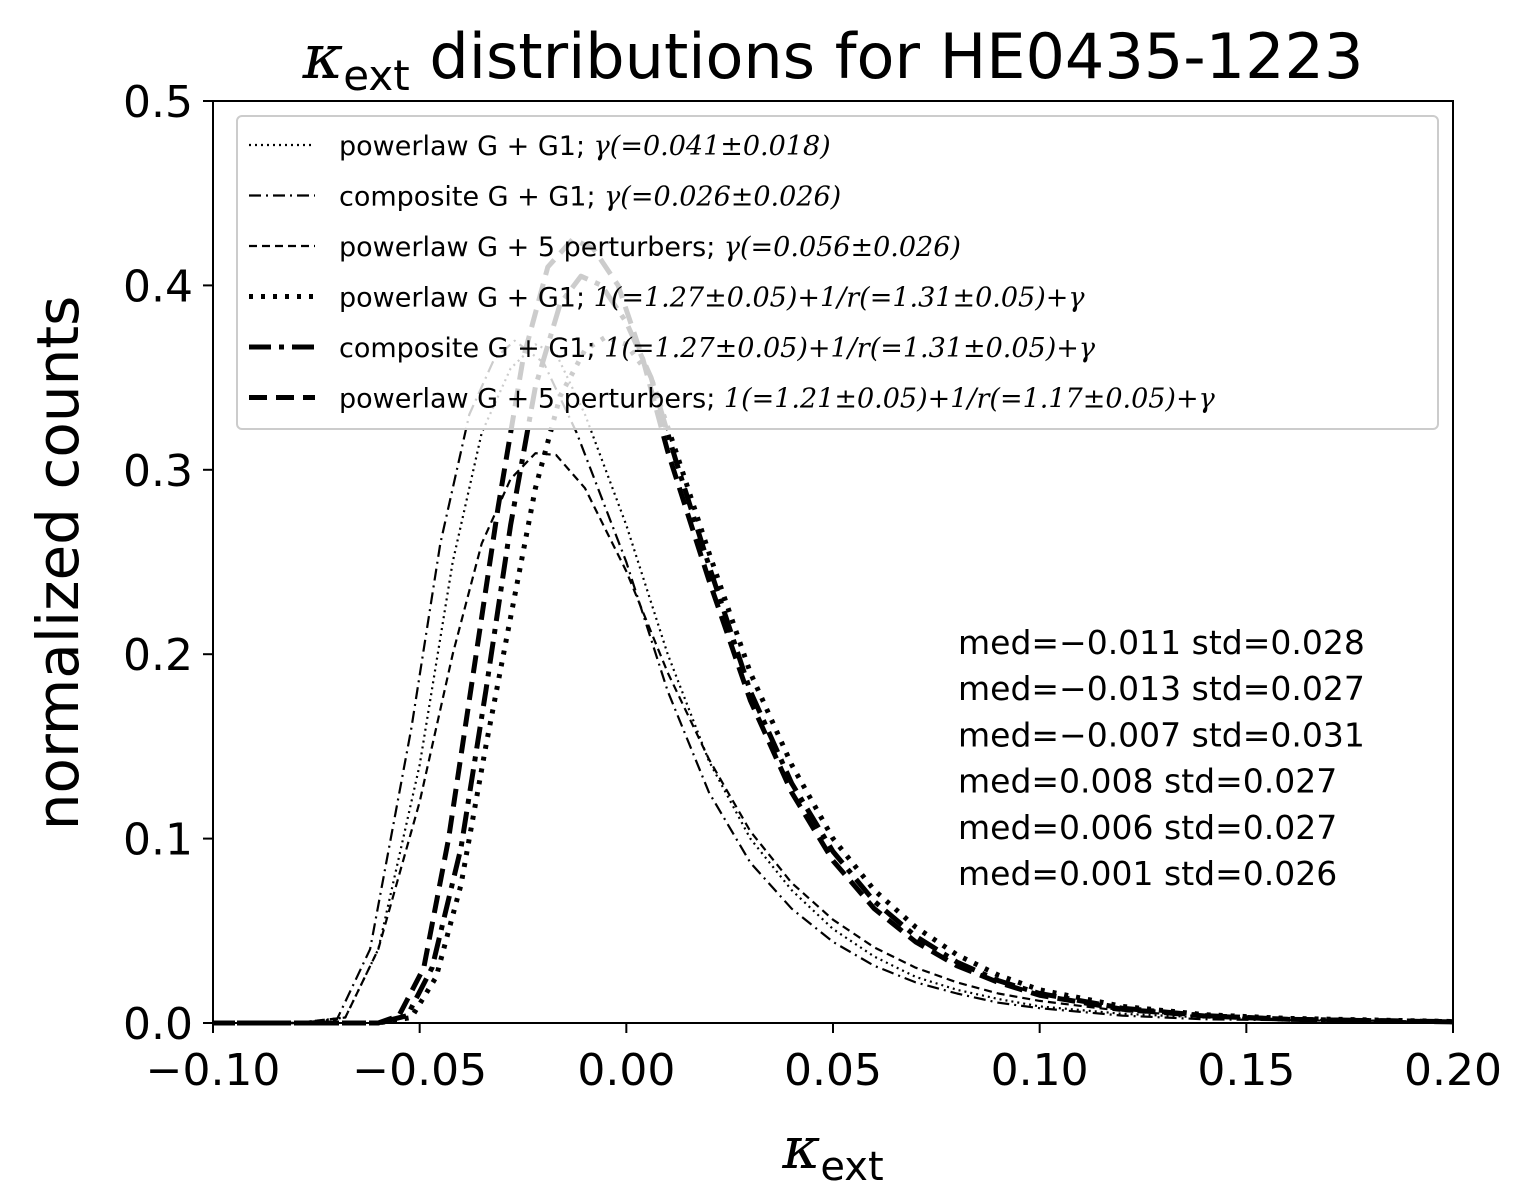 The height and width of the screenshot is (1204, 1536). I want to click on x-tick-label: 0.20, so click(1453, 1070).